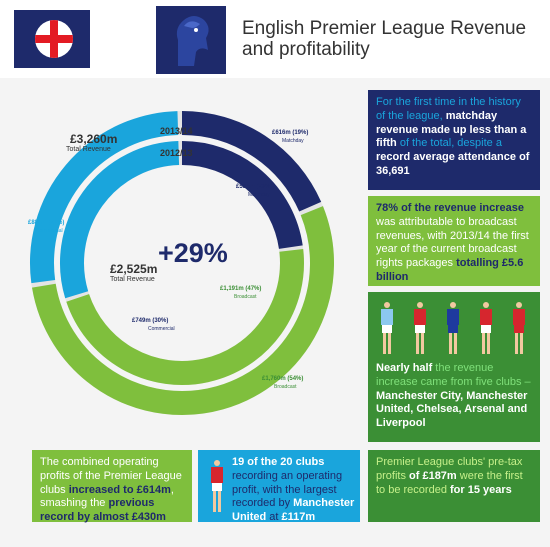 Image resolution: width=550 pixels, height=547 pixels. What do you see at coordinates (283, 379) in the screenshot?
I see `broadcast-outer-label: £1,760m (54%)` at bounding box center [283, 379].